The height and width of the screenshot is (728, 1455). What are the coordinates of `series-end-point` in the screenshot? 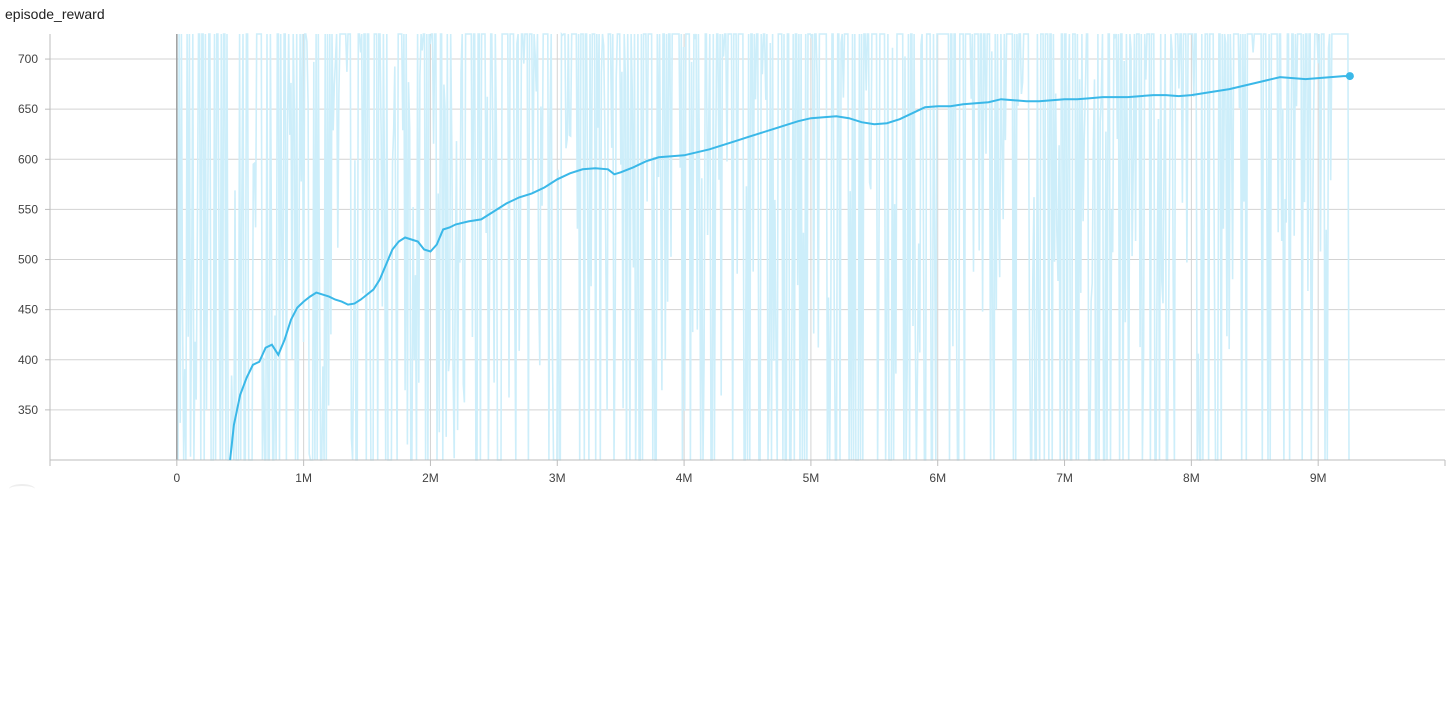 It's located at (1349, 76).